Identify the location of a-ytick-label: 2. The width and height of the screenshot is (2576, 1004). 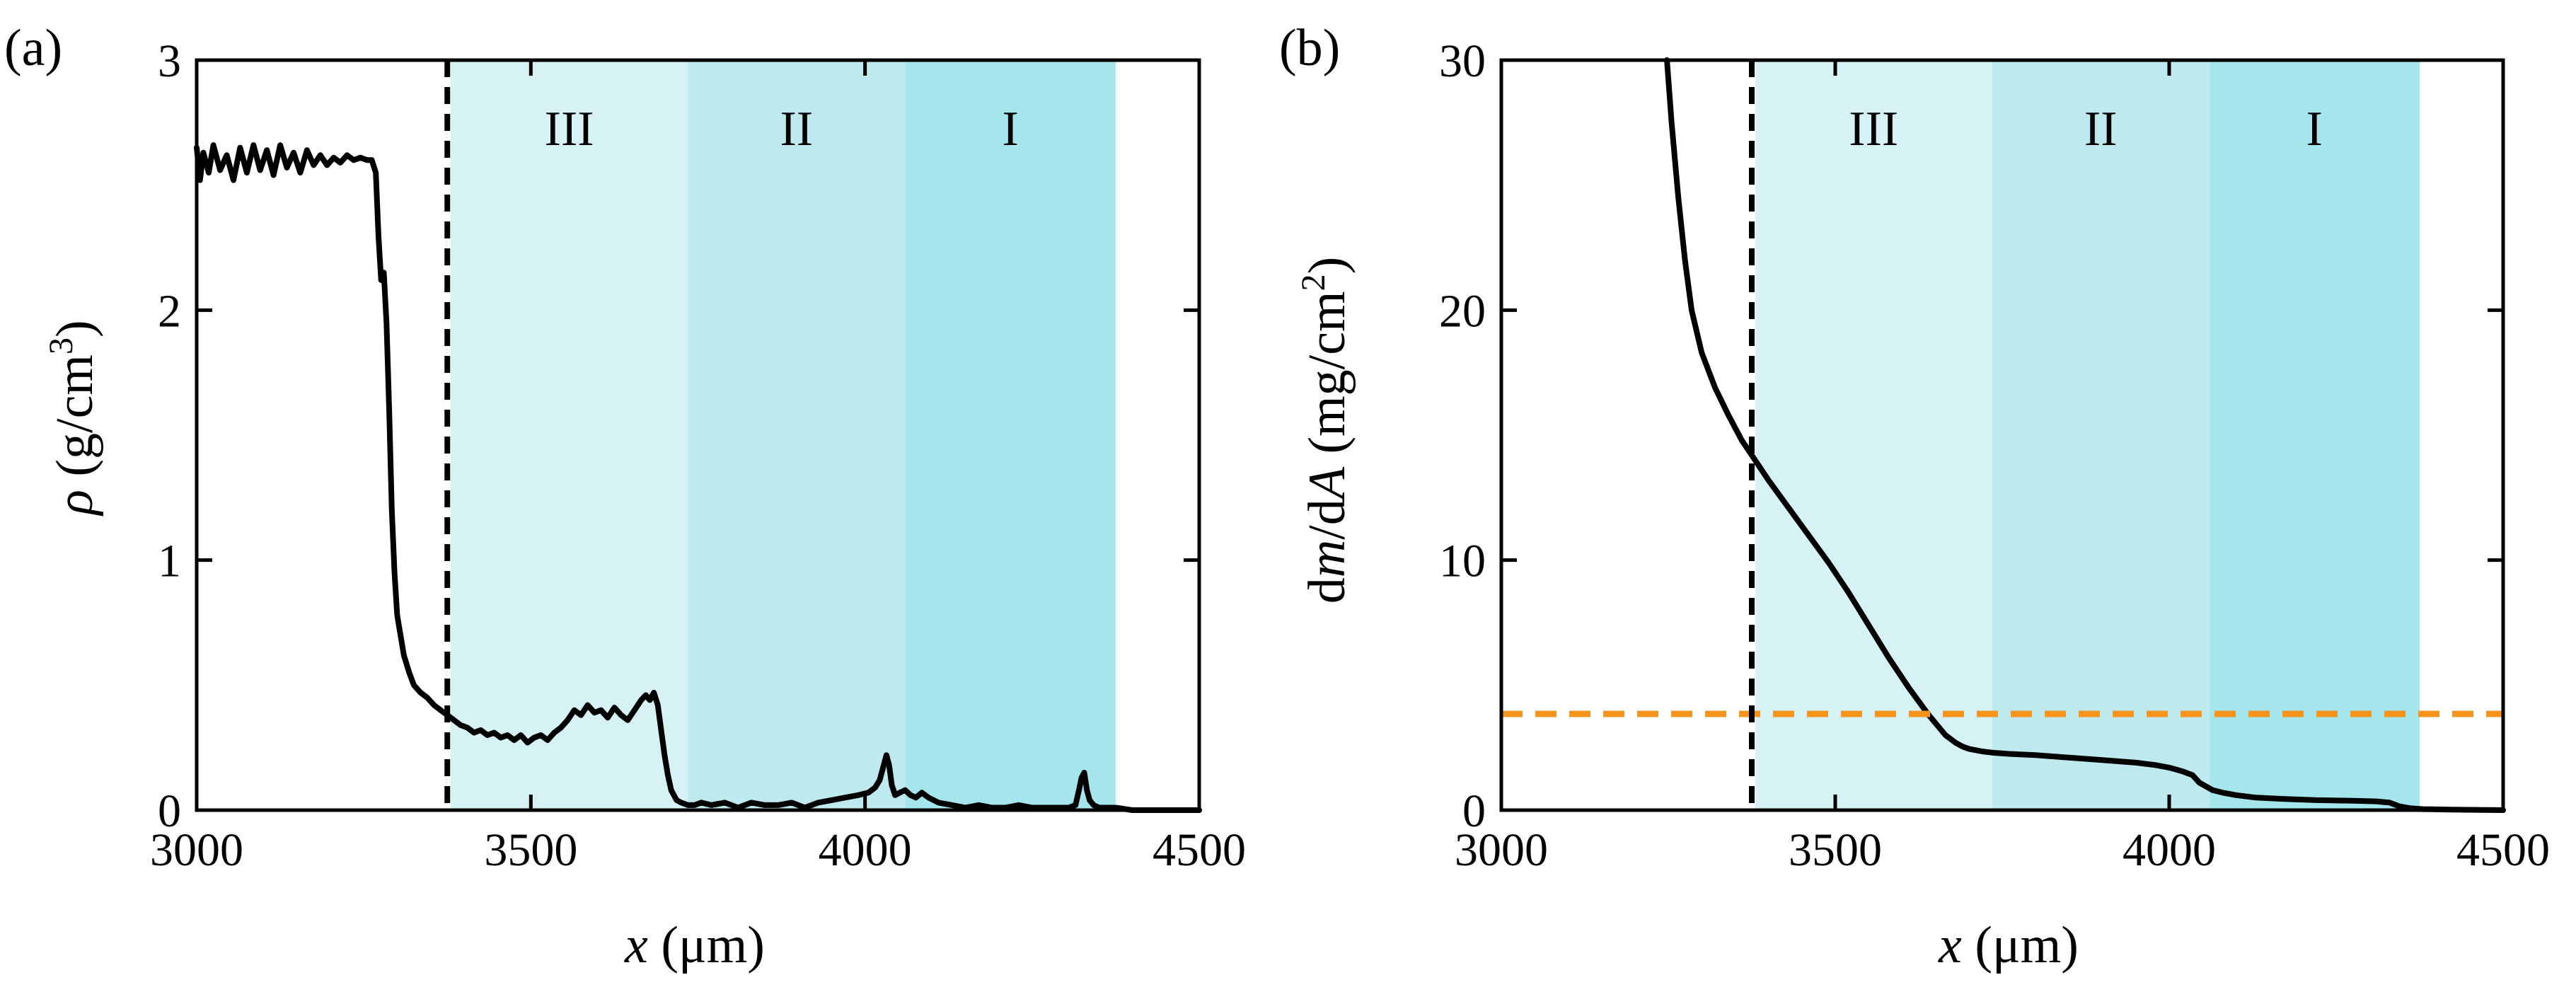
(169, 311).